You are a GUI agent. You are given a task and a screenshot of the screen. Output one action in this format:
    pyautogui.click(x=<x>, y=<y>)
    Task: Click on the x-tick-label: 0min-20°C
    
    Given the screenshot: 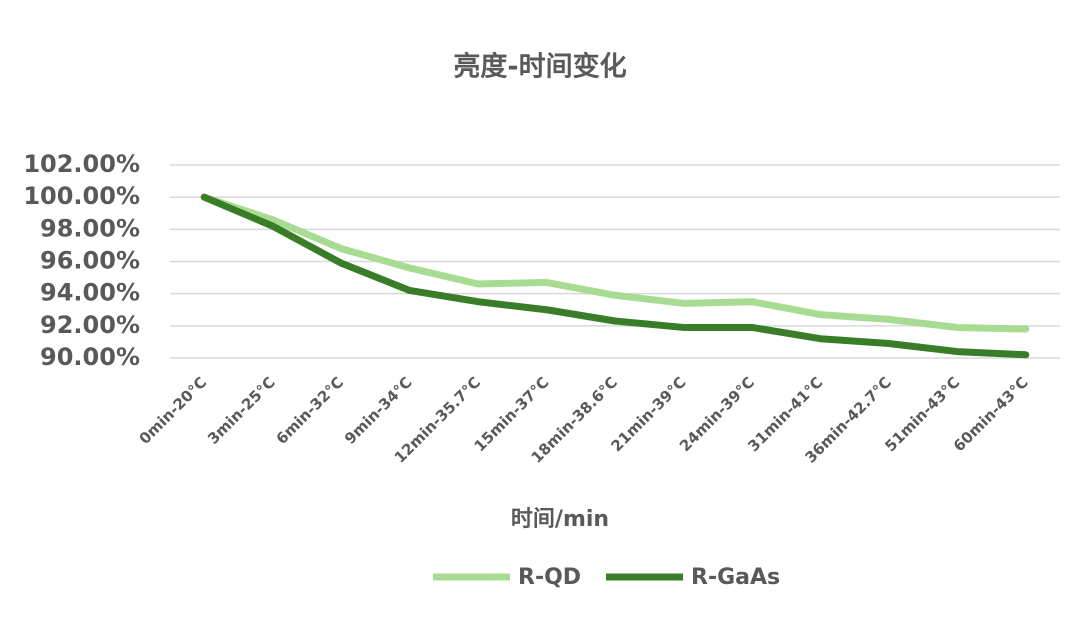 What is the action you would take?
    pyautogui.click(x=173, y=410)
    